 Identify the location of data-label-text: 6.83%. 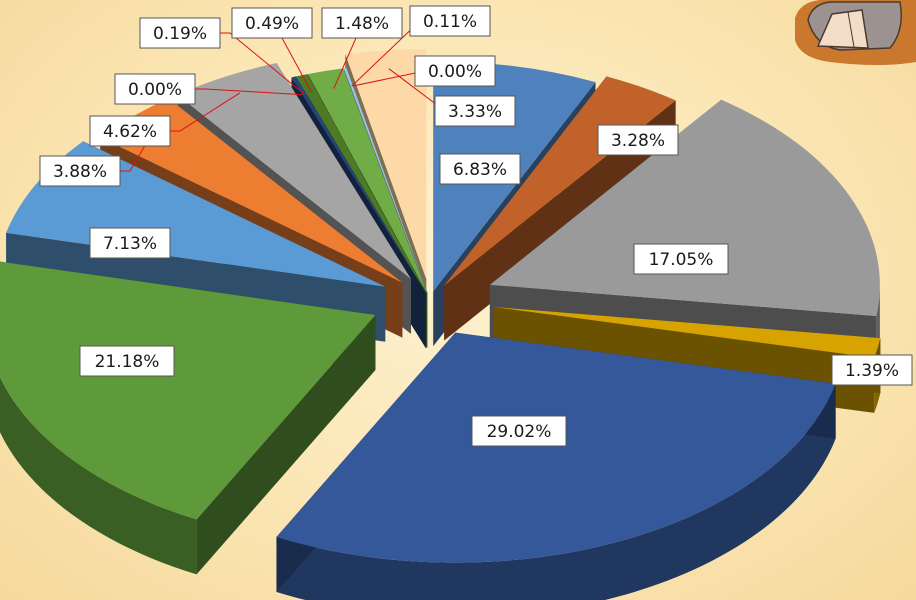
(480, 170).